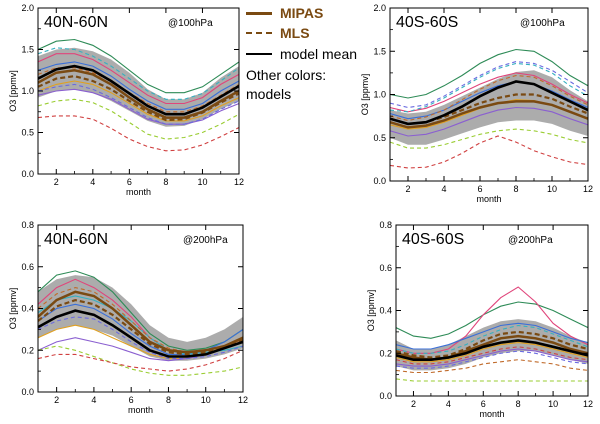 The width and height of the screenshot is (600, 424). Describe the element at coordinates (278, 33) in the screenshot. I see `legend-item-mls: MLS` at that location.